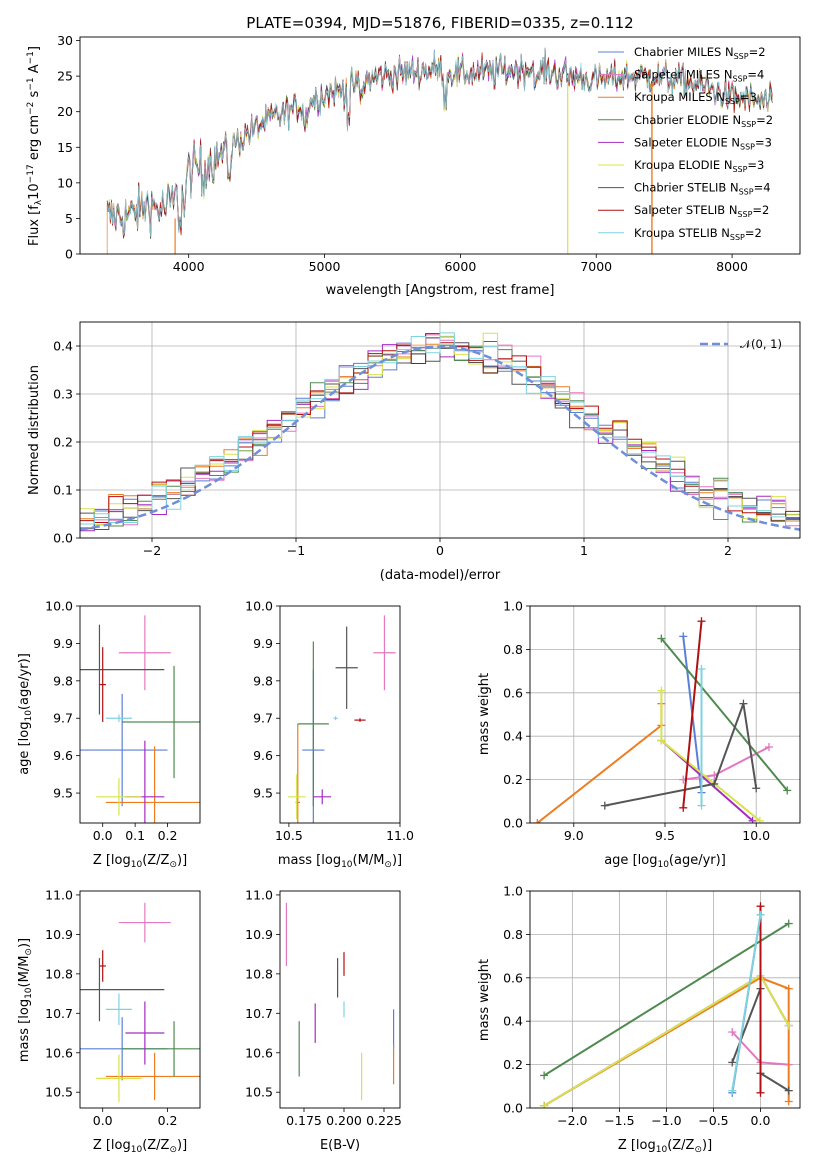 This screenshot has width=819, height=1170. I want to click on y-tick-label: 0.0, so click(63, 538).